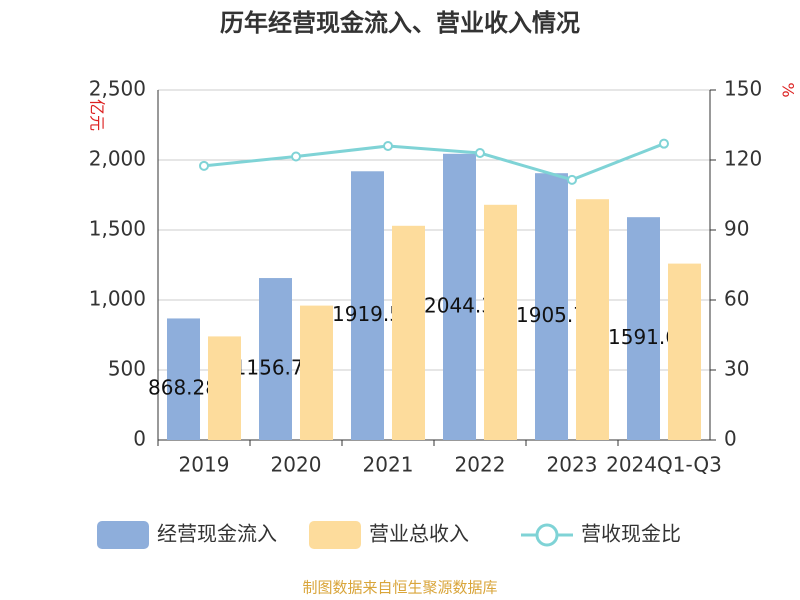 The height and width of the screenshot is (600, 800). I want to click on data-label: 1591.6, so click(643, 337).